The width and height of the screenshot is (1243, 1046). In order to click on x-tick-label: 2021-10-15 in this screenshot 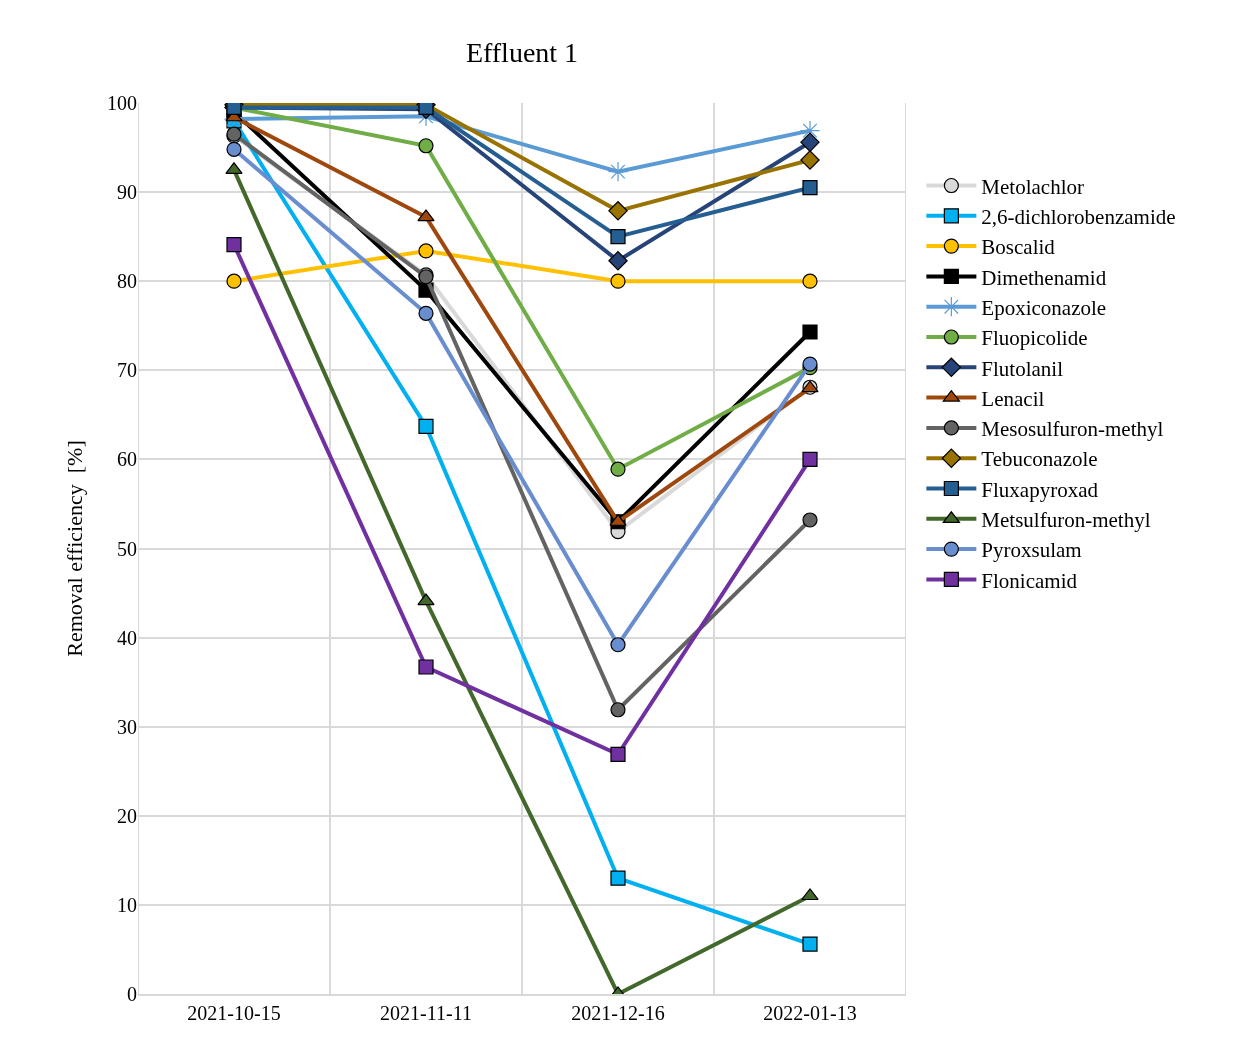, I will do `click(234, 1012)`.